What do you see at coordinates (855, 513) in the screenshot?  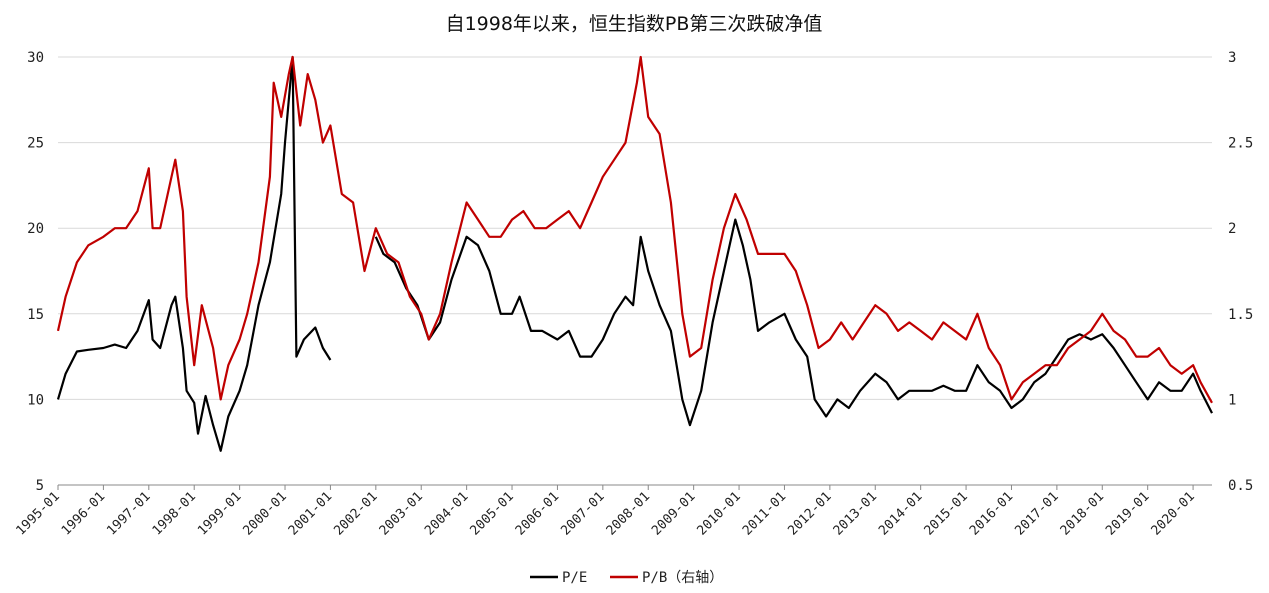 I see `x-tick-label: 2013-01` at bounding box center [855, 513].